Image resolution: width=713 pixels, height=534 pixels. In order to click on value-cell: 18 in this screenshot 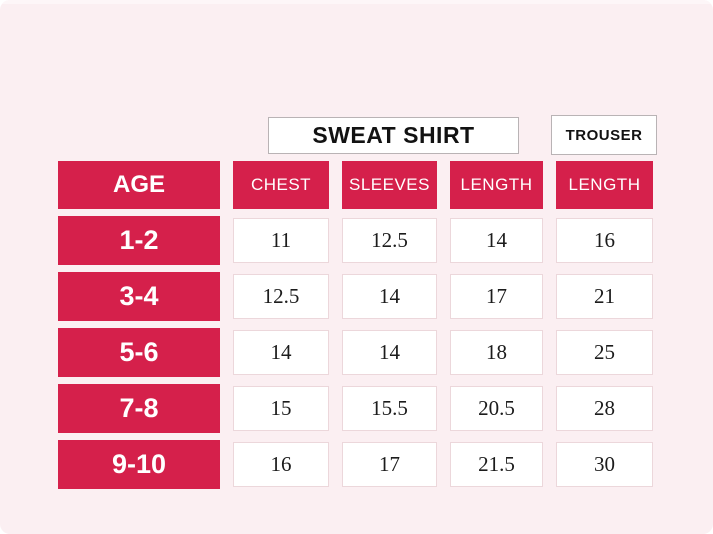, I will do `click(496, 352)`.